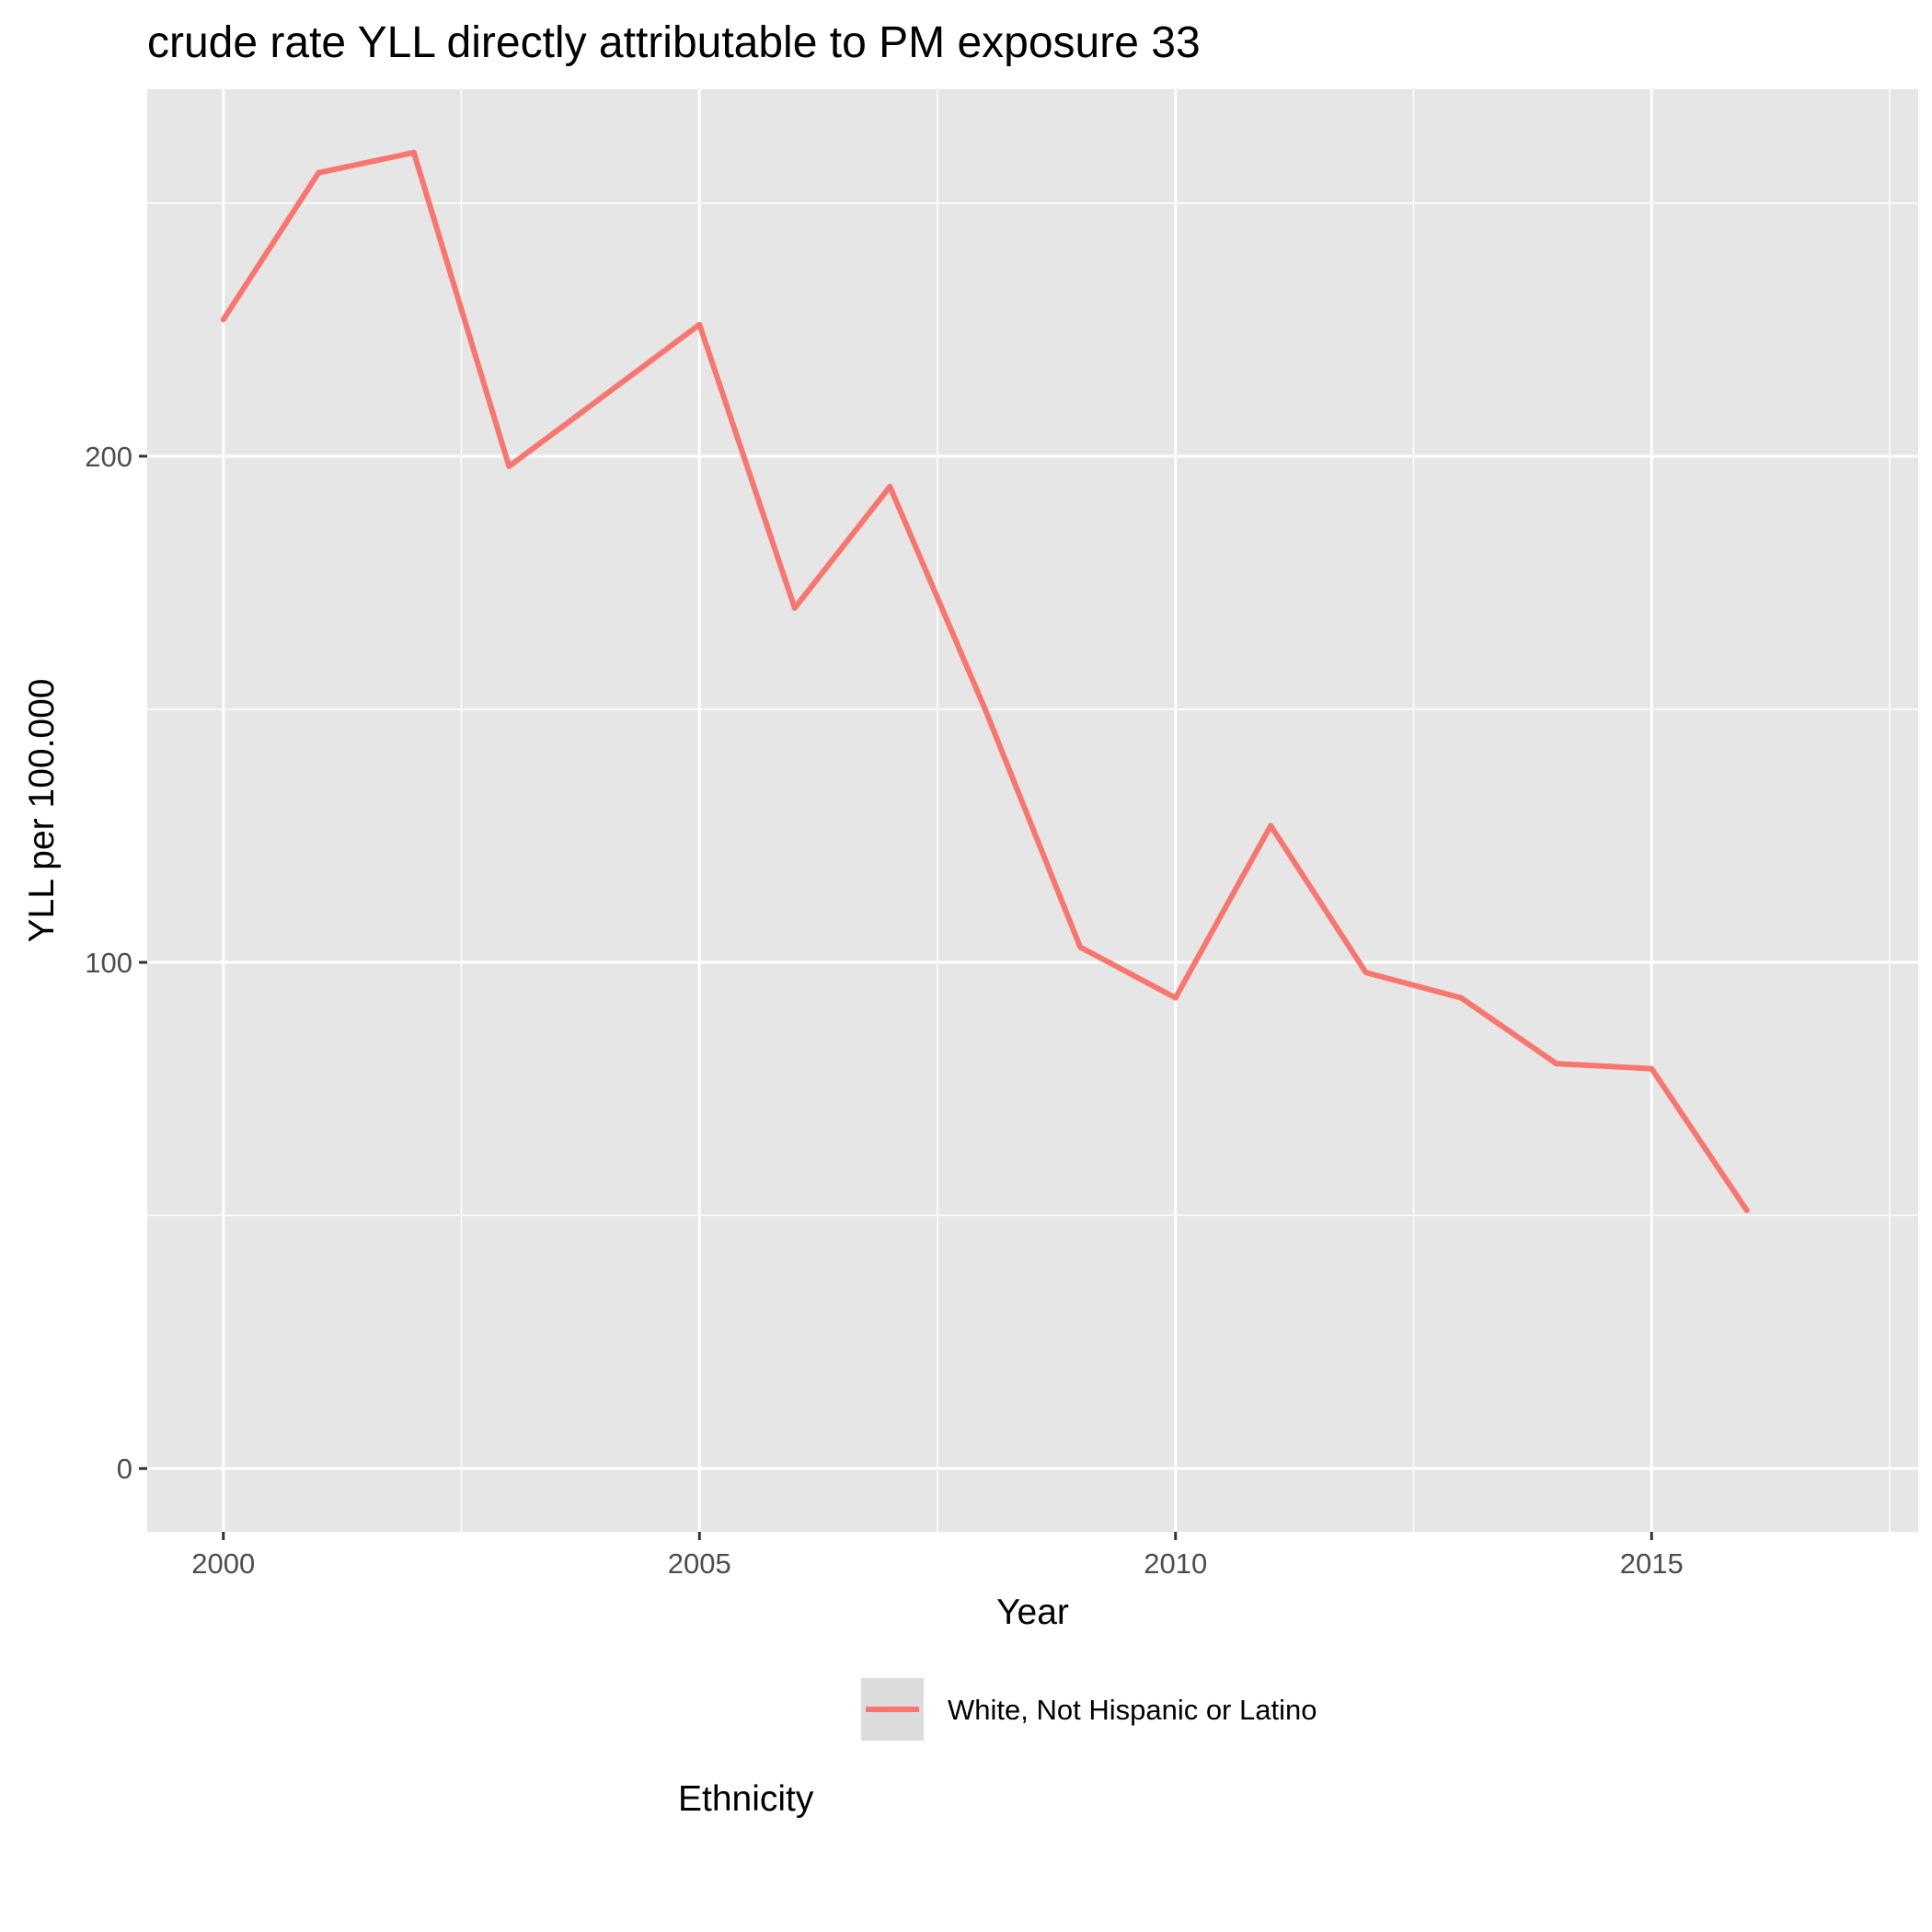 Image resolution: width=1932 pixels, height=1932 pixels. I want to click on x-axis: 2000 2005 2010 2015, so click(937, 1556).